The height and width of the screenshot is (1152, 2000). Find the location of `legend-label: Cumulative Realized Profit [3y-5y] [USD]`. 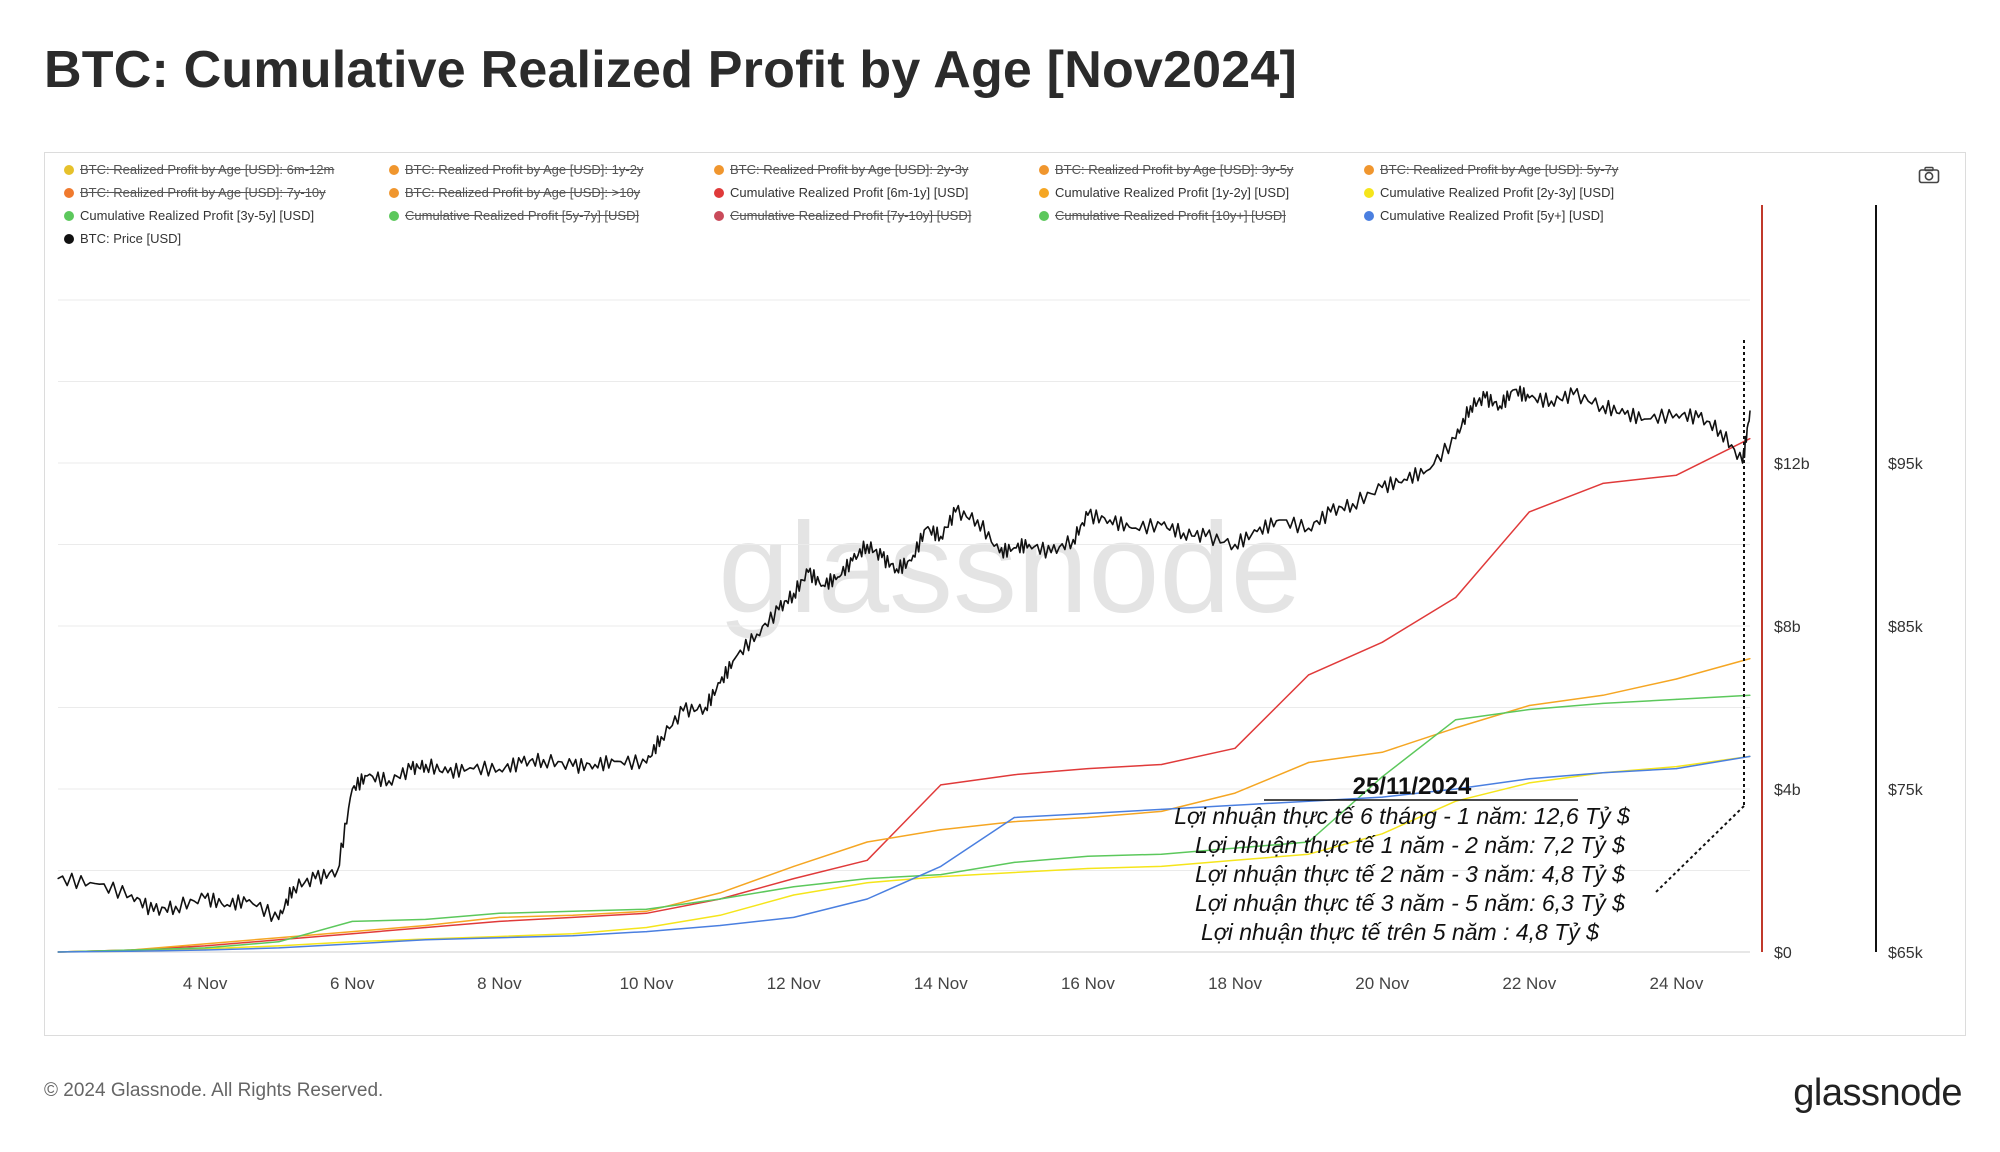

legend-label: Cumulative Realized Profit [3y-5y] [USD] is located at coordinates (197, 215).